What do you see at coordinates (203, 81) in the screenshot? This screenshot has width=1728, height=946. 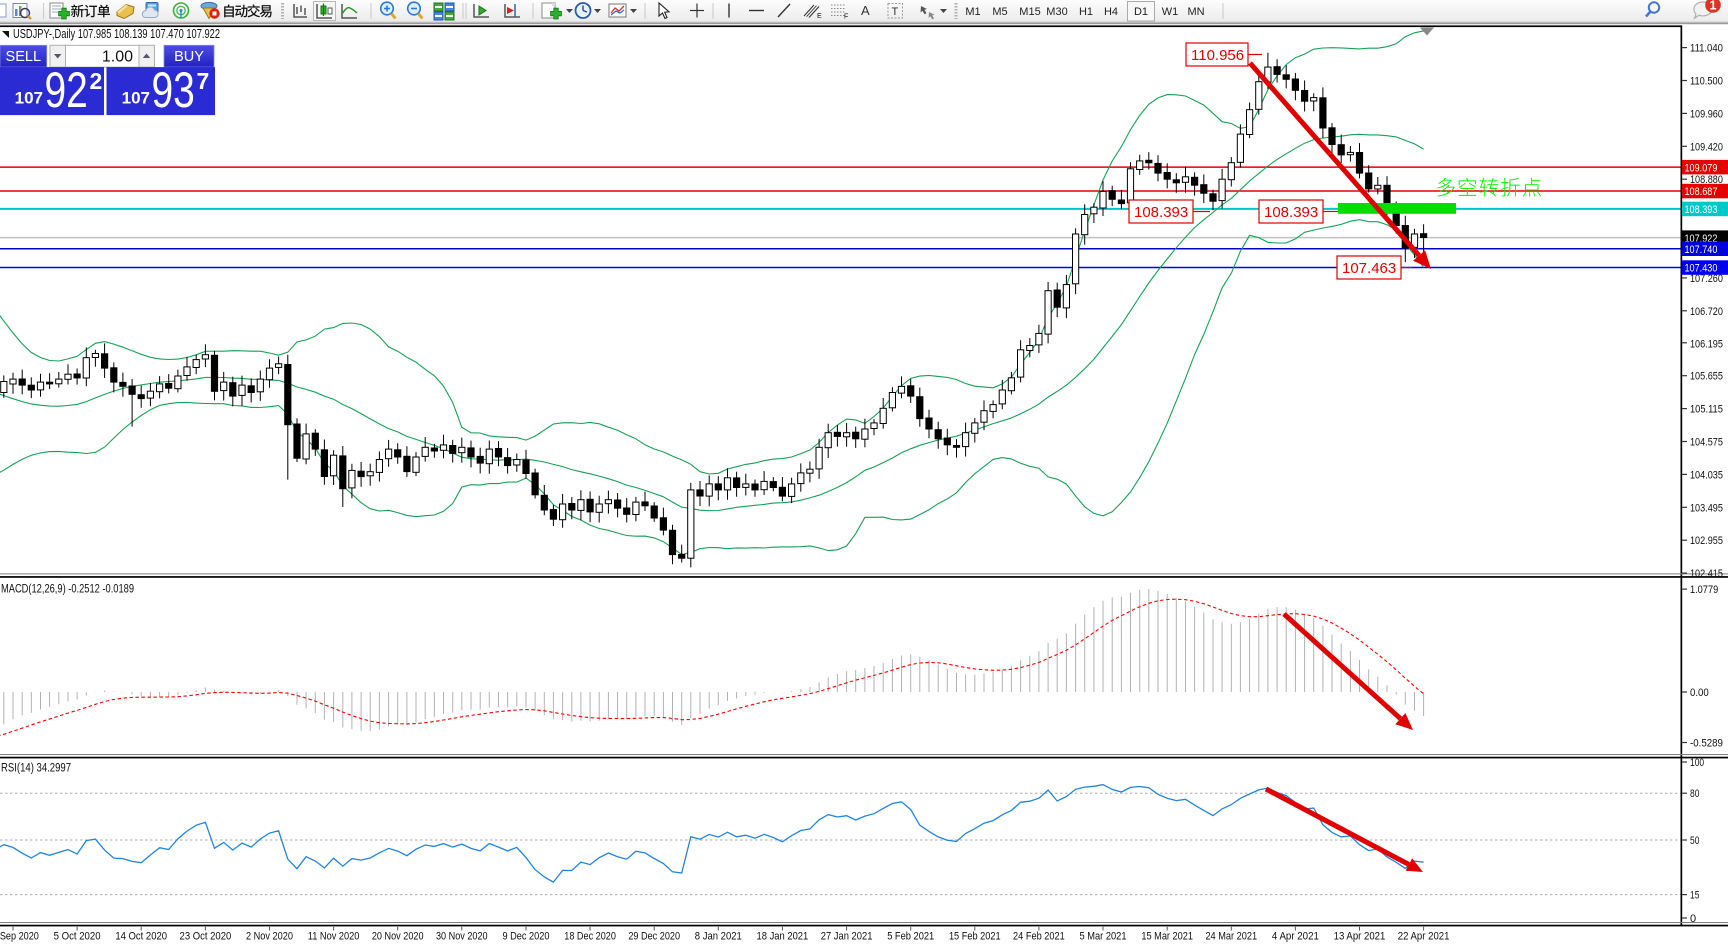 I see `svg-text: 7` at bounding box center [203, 81].